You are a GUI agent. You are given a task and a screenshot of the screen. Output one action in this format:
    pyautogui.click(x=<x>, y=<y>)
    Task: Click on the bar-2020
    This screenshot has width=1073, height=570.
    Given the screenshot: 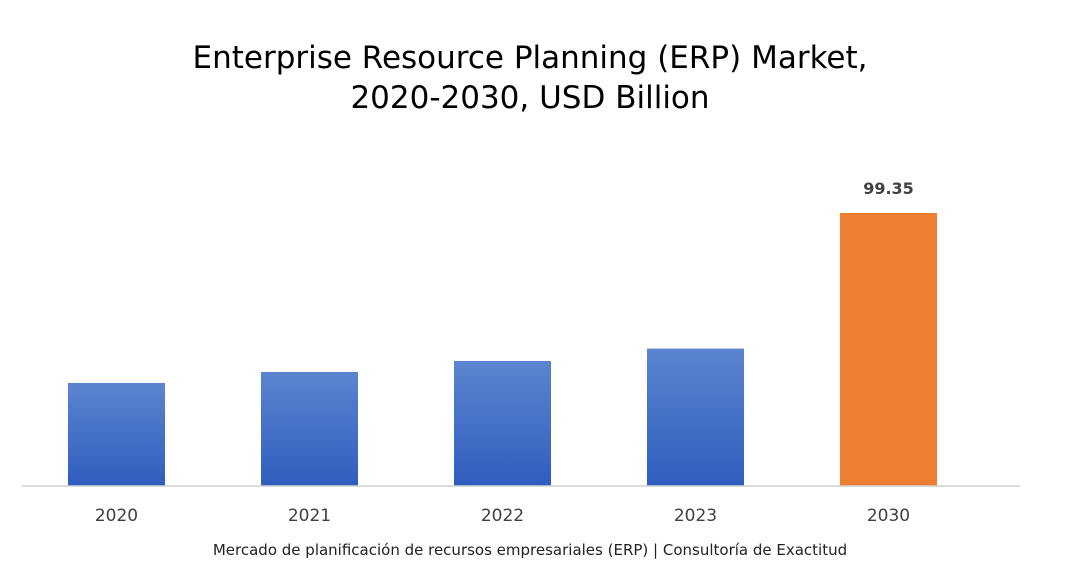 What is the action you would take?
    pyautogui.click(x=116, y=434)
    